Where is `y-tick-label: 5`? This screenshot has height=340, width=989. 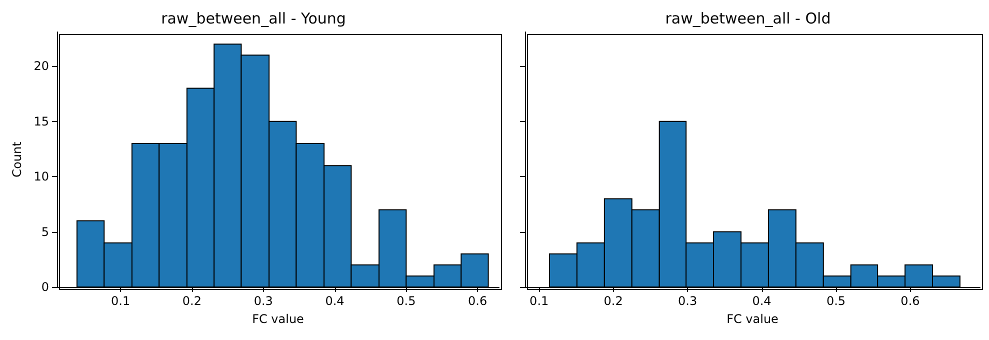
y-tick-label: 5 is located at coordinates (45, 231).